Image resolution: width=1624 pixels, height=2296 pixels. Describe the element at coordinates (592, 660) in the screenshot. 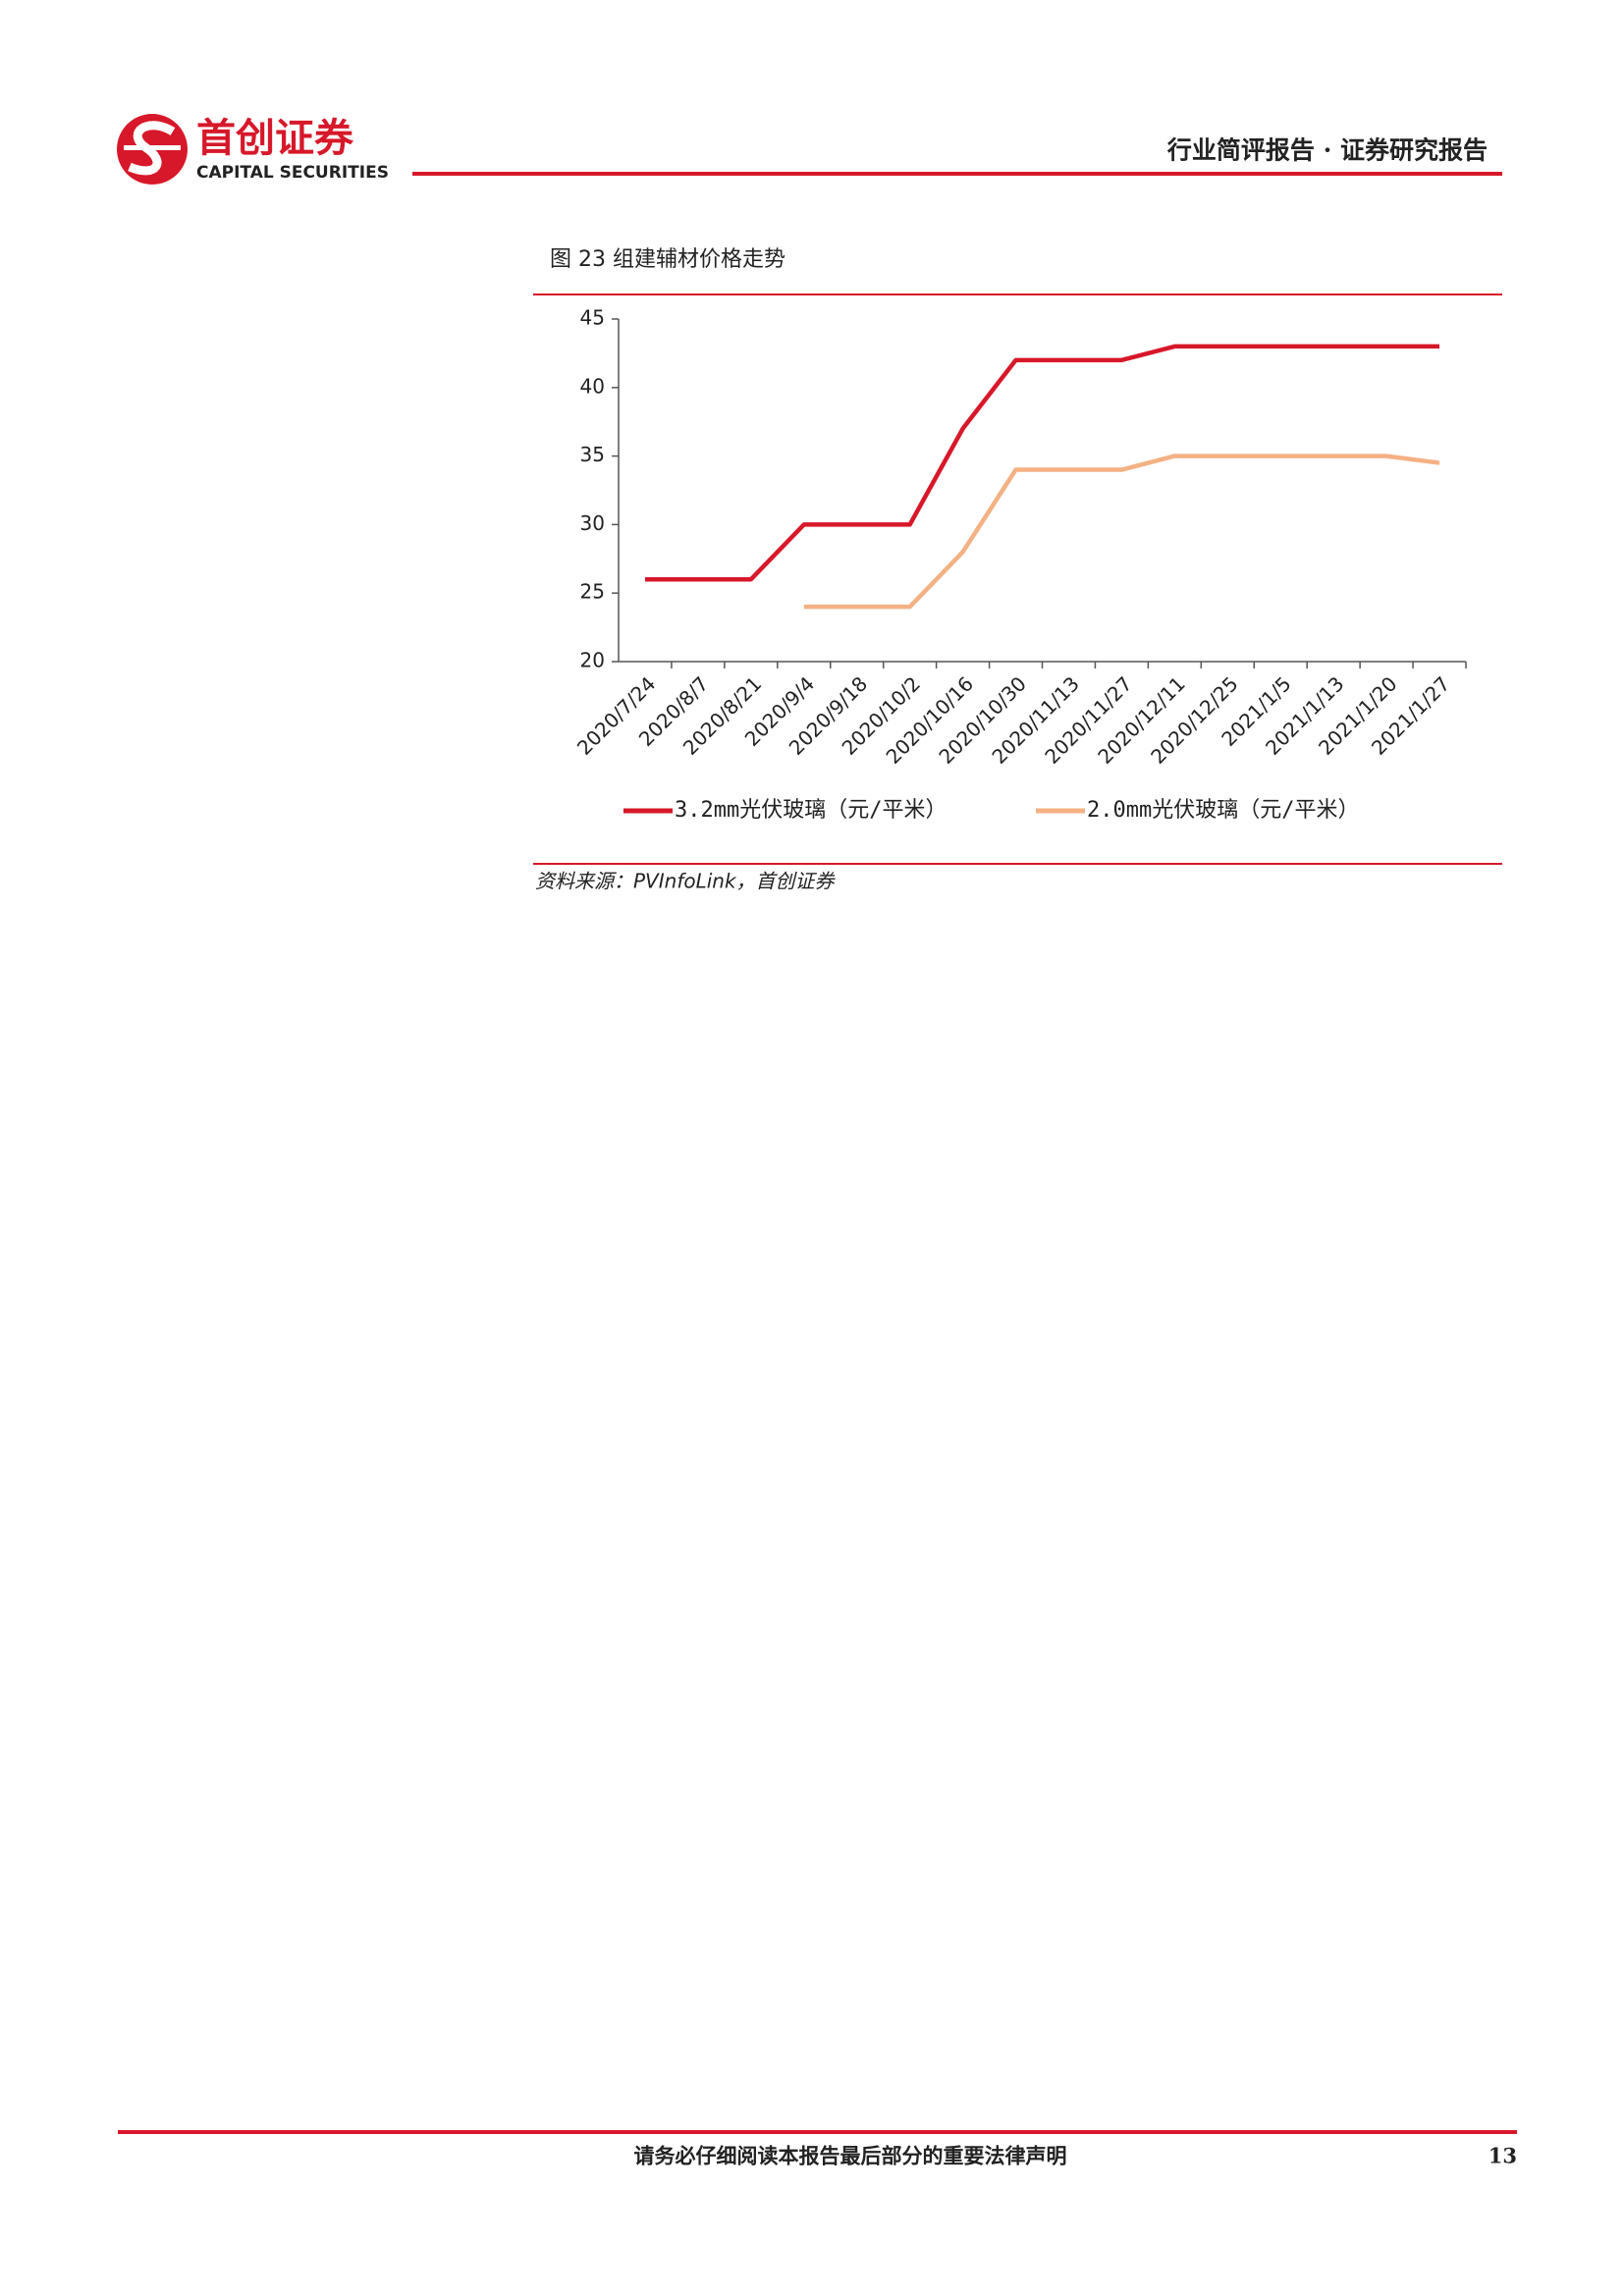

I see `y-tick-label: 20` at that location.